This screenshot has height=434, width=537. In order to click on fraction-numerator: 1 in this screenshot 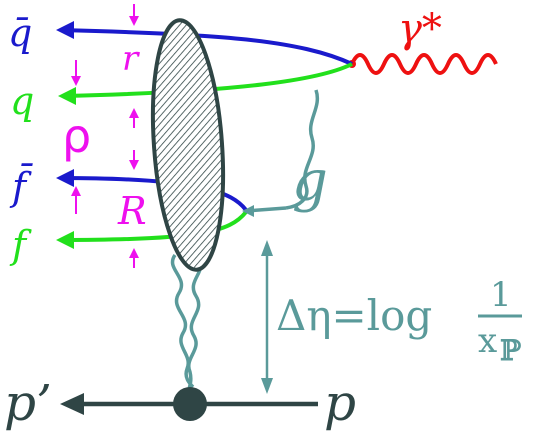, I will do `click(501, 295)`.